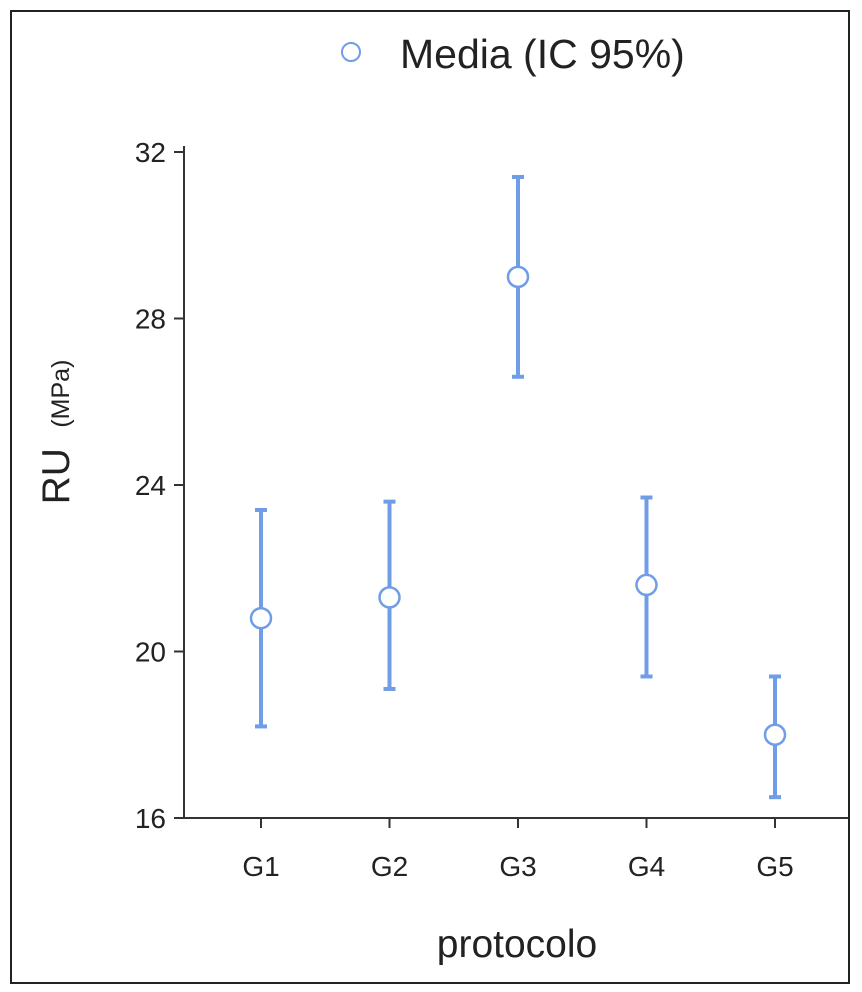 The width and height of the screenshot is (862, 992). I want to click on y-tick-label: 24, so click(150, 485).